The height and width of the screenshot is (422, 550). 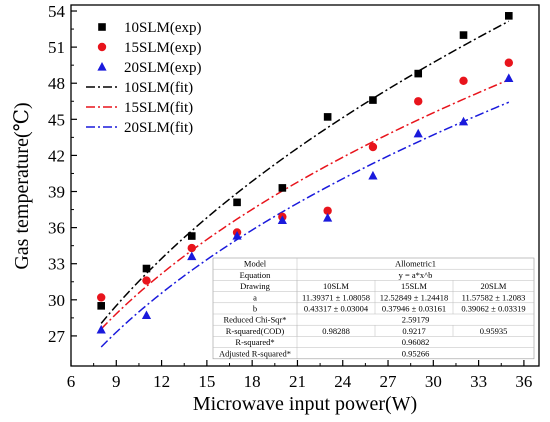 I want to click on table-cell: 0.43317 ± 0.03004, so click(x=336, y=309).